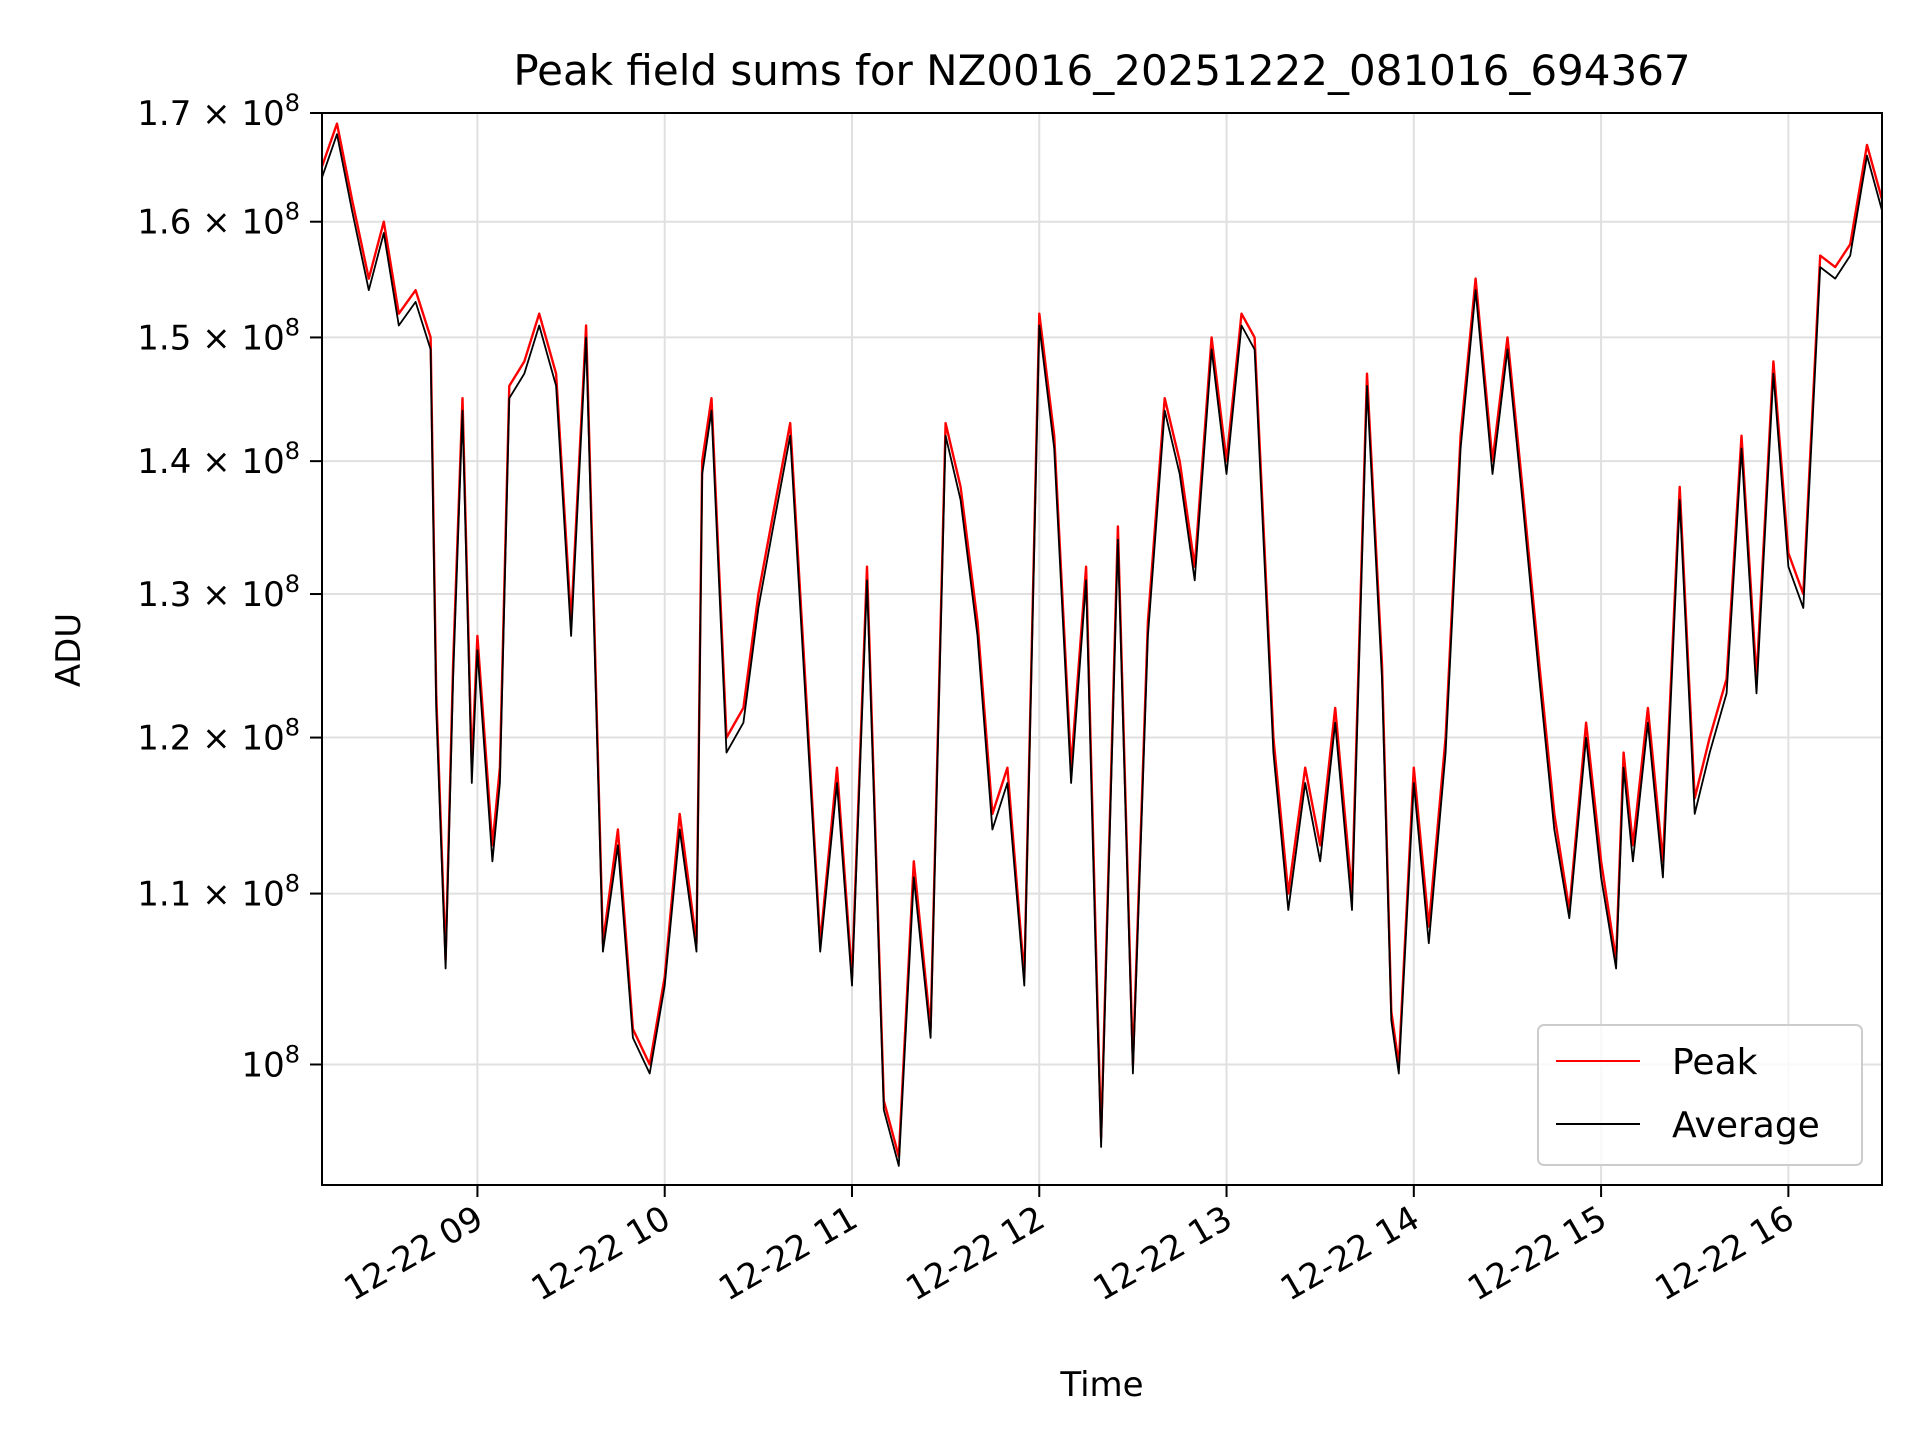 The image size is (1920, 1440). What do you see at coordinates (164, 462) in the screenshot?
I see `y-tick-mantissa: 1.4` at bounding box center [164, 462].